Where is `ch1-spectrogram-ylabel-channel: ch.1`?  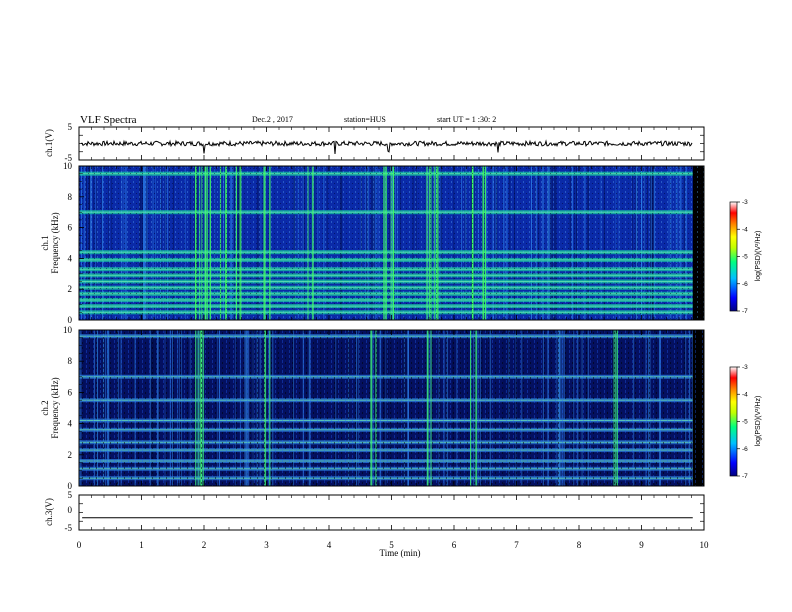
ch1-spectrogram-ylabel-channel: ch.1 is located at coordinates (45, 242).